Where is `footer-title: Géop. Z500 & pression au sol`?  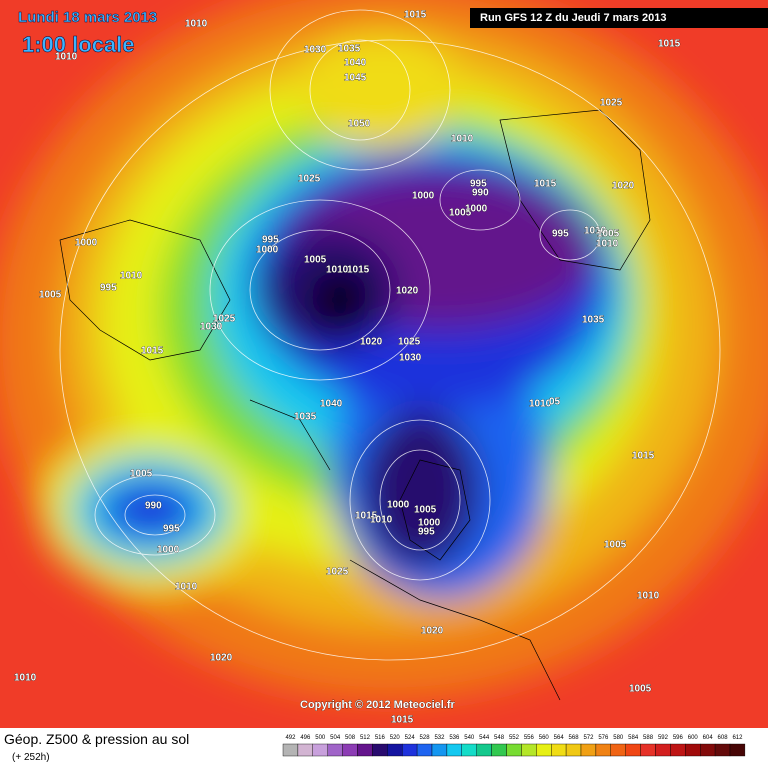
footer-title: Géop. Z500 & pression au sol is located at coordinates (96, 739).